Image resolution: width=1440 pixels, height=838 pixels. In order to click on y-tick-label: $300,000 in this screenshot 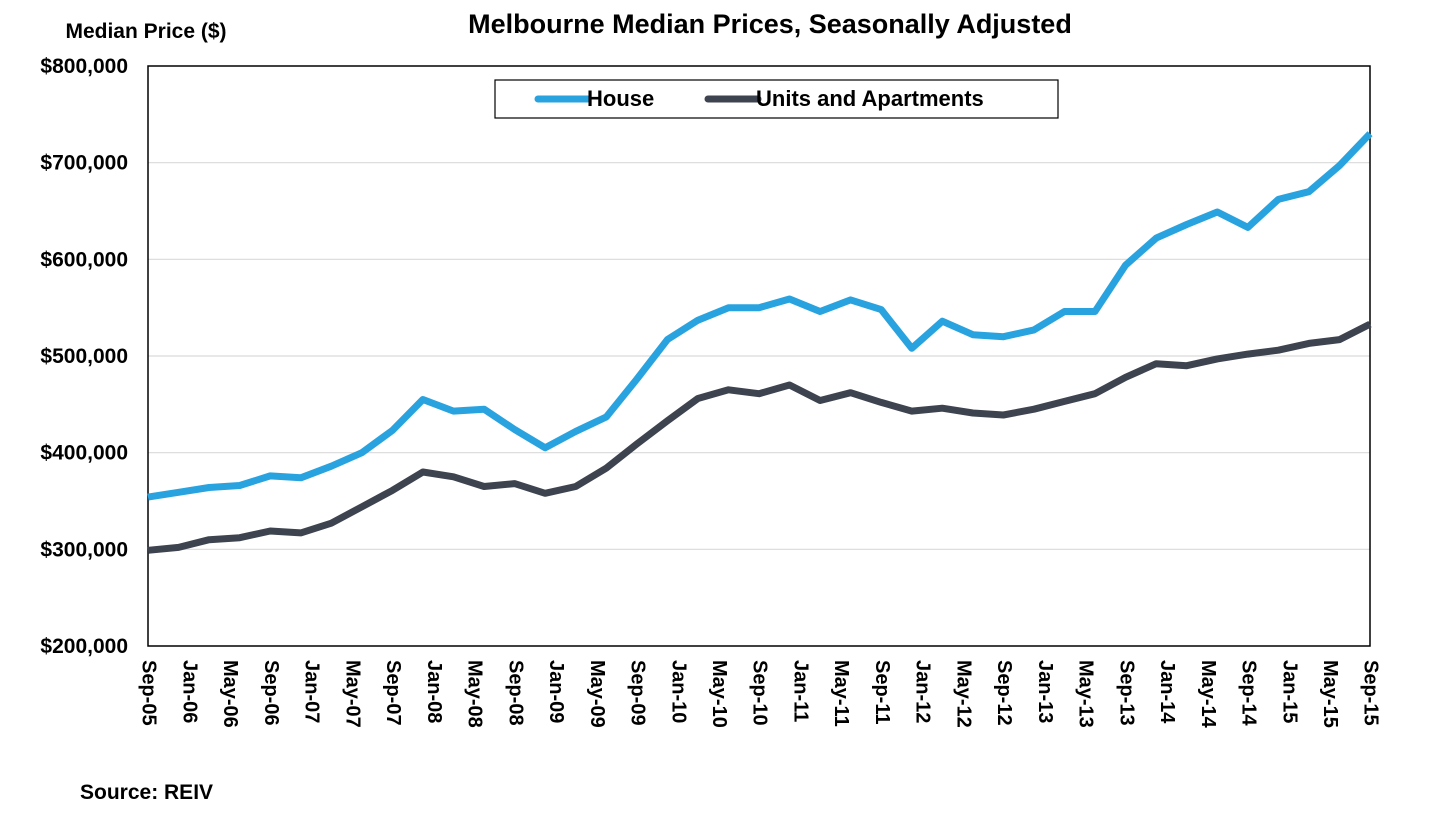, I will do `click(84, 549)`.